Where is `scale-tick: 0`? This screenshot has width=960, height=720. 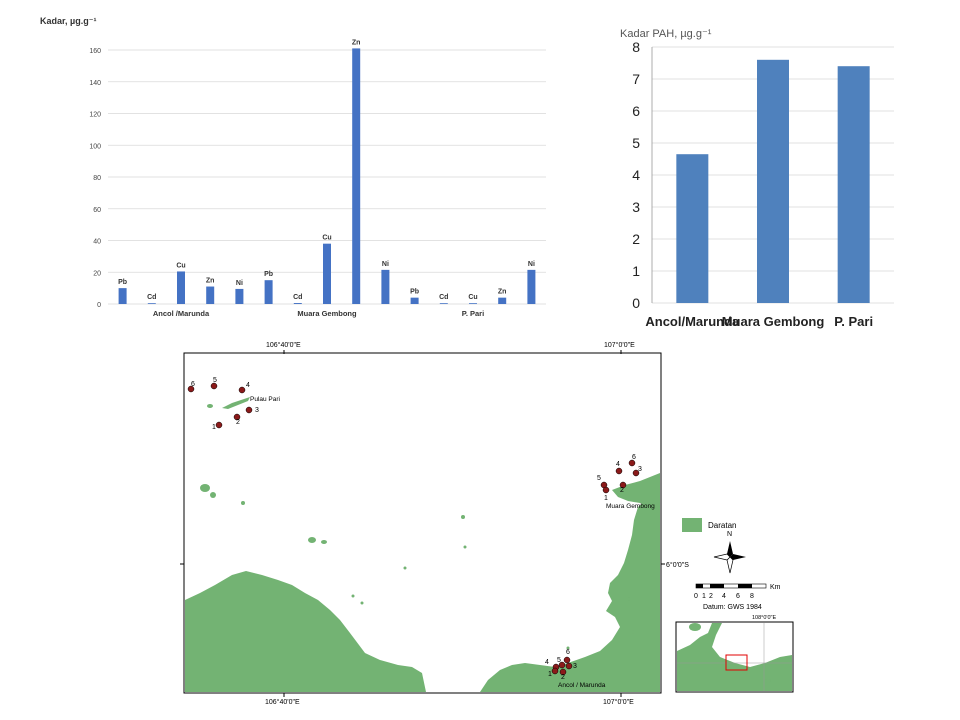 scale-tick: 0 is located at coordinates (696, 596).